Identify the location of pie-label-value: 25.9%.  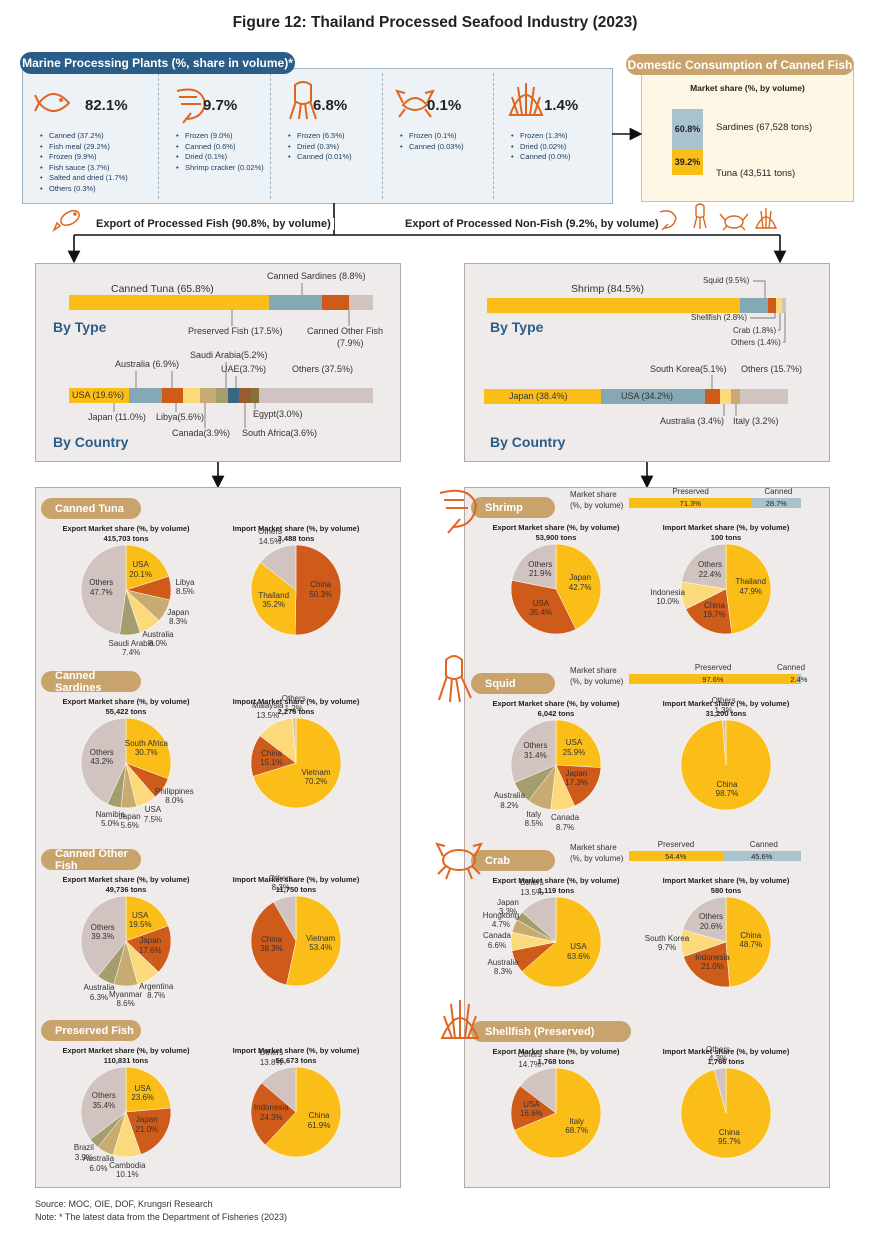
(574, 752).